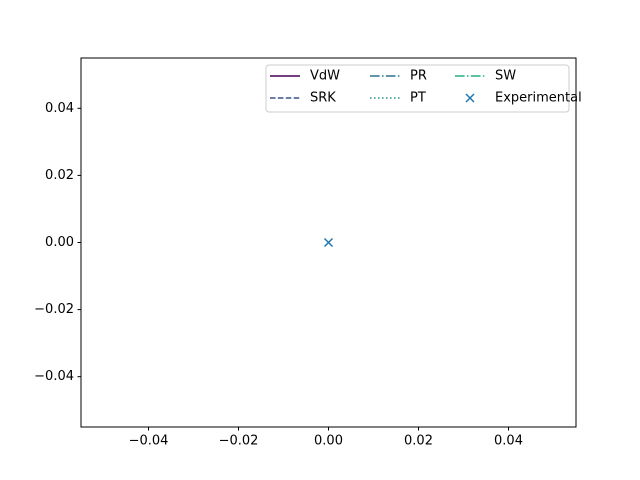 This screenshot has width=640, height=480. Describe the element at coordinates (59, 175) in the screenshot. I see `y-tick-label: 0.02` at that location.